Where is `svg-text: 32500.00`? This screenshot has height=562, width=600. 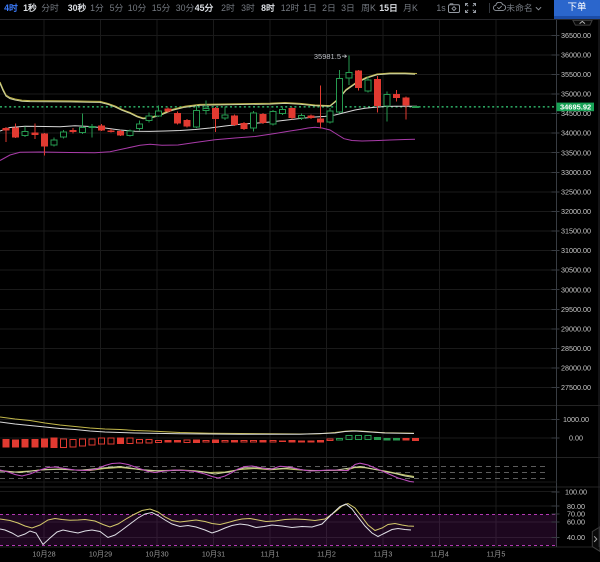 svg-text: 32500.00 is located at coordinates (576, 192).